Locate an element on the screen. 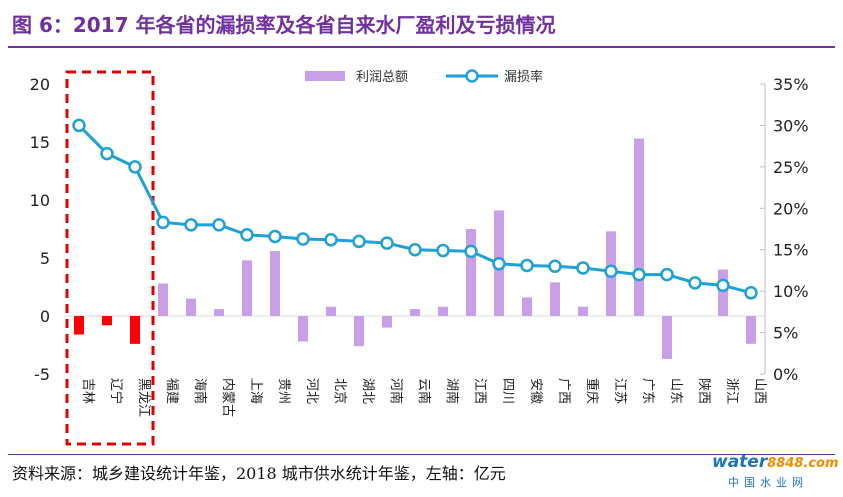 The image size is (843, 497). bar-山东 is located at coordinates (667, 337).